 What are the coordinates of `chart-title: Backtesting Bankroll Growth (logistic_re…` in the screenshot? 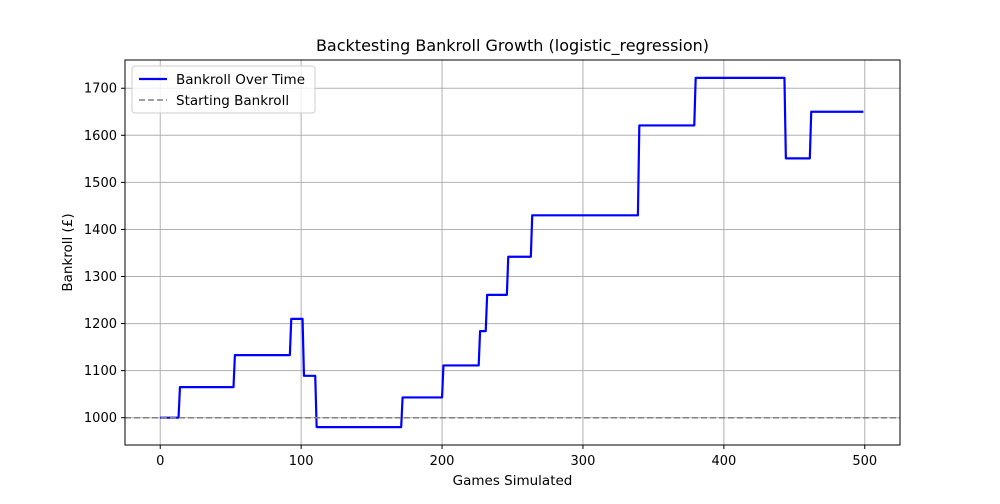 It's located at (512, 46).